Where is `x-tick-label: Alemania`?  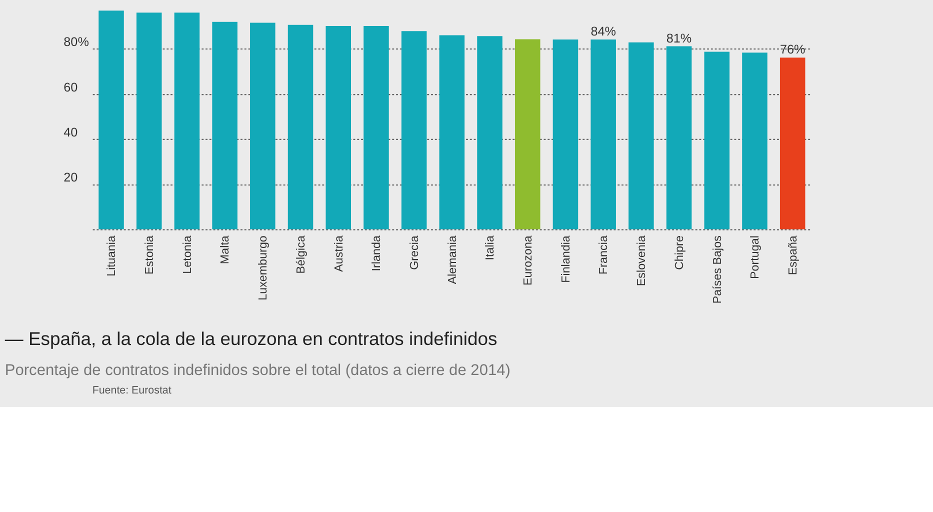 x-tick-label: Alemania is located at coordinates (452, 259).